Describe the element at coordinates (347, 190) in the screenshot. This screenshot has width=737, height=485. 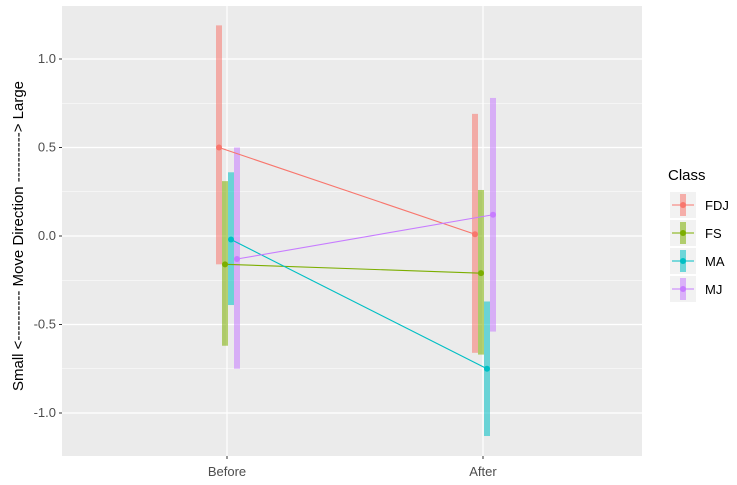
I see `series-line-fdj` at that location.